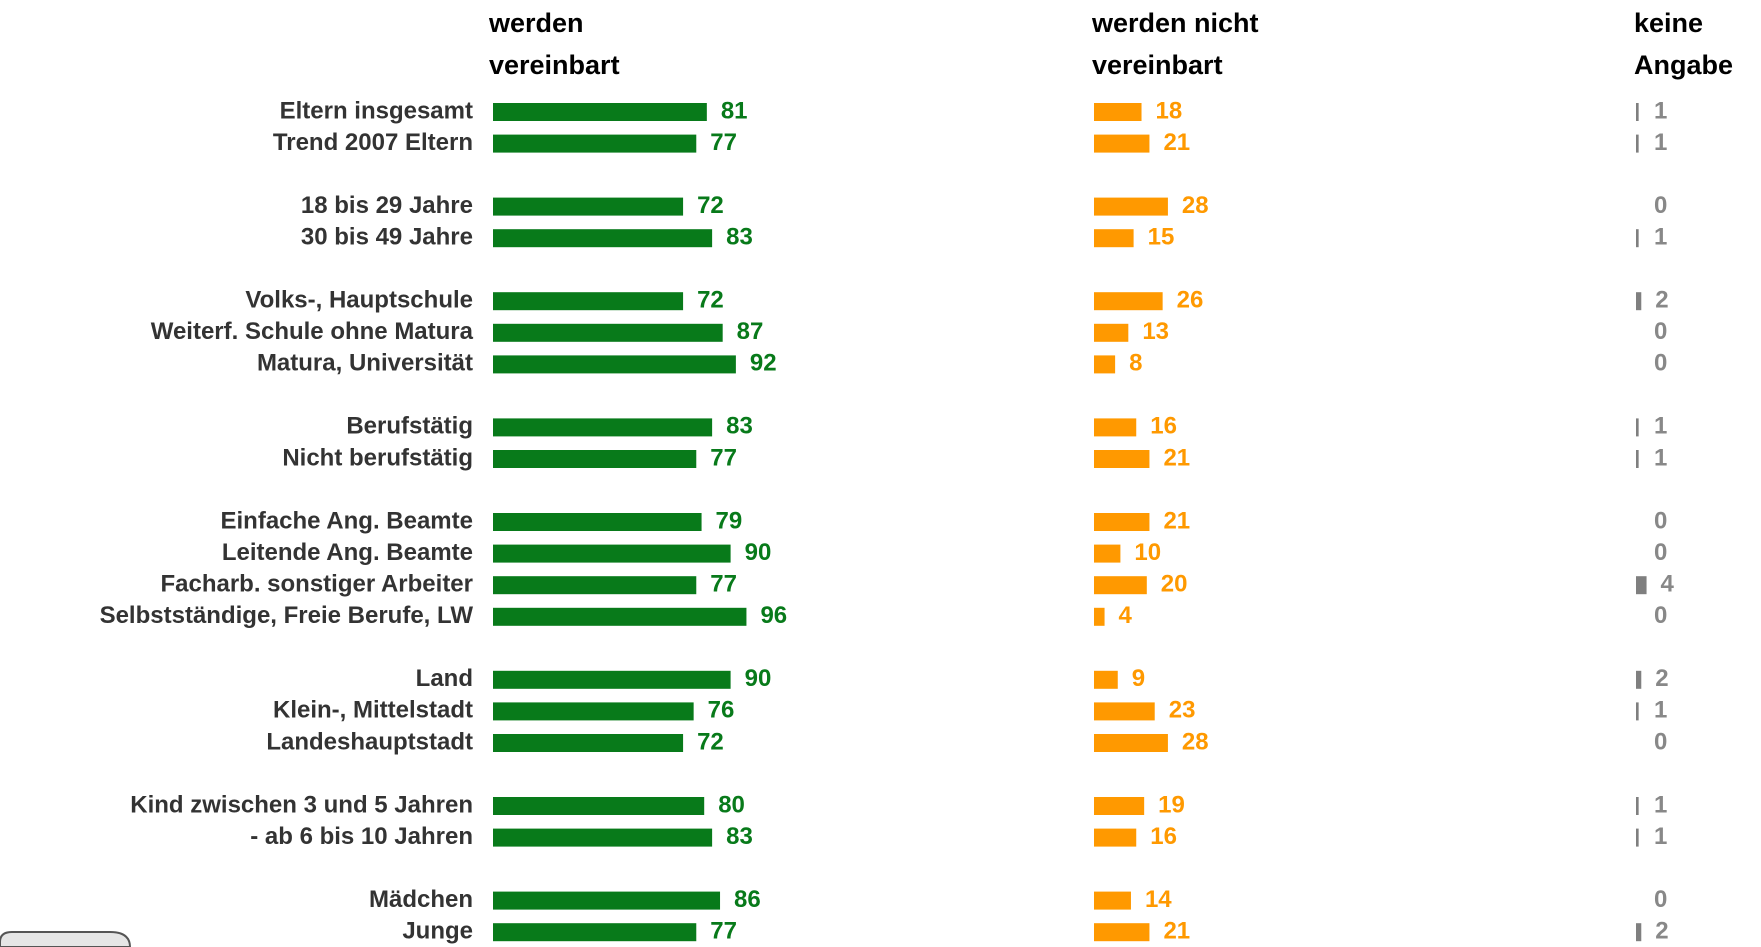  I want to click on category-label: Facharb. sonstiger Arbeiter, so click(316, 584).